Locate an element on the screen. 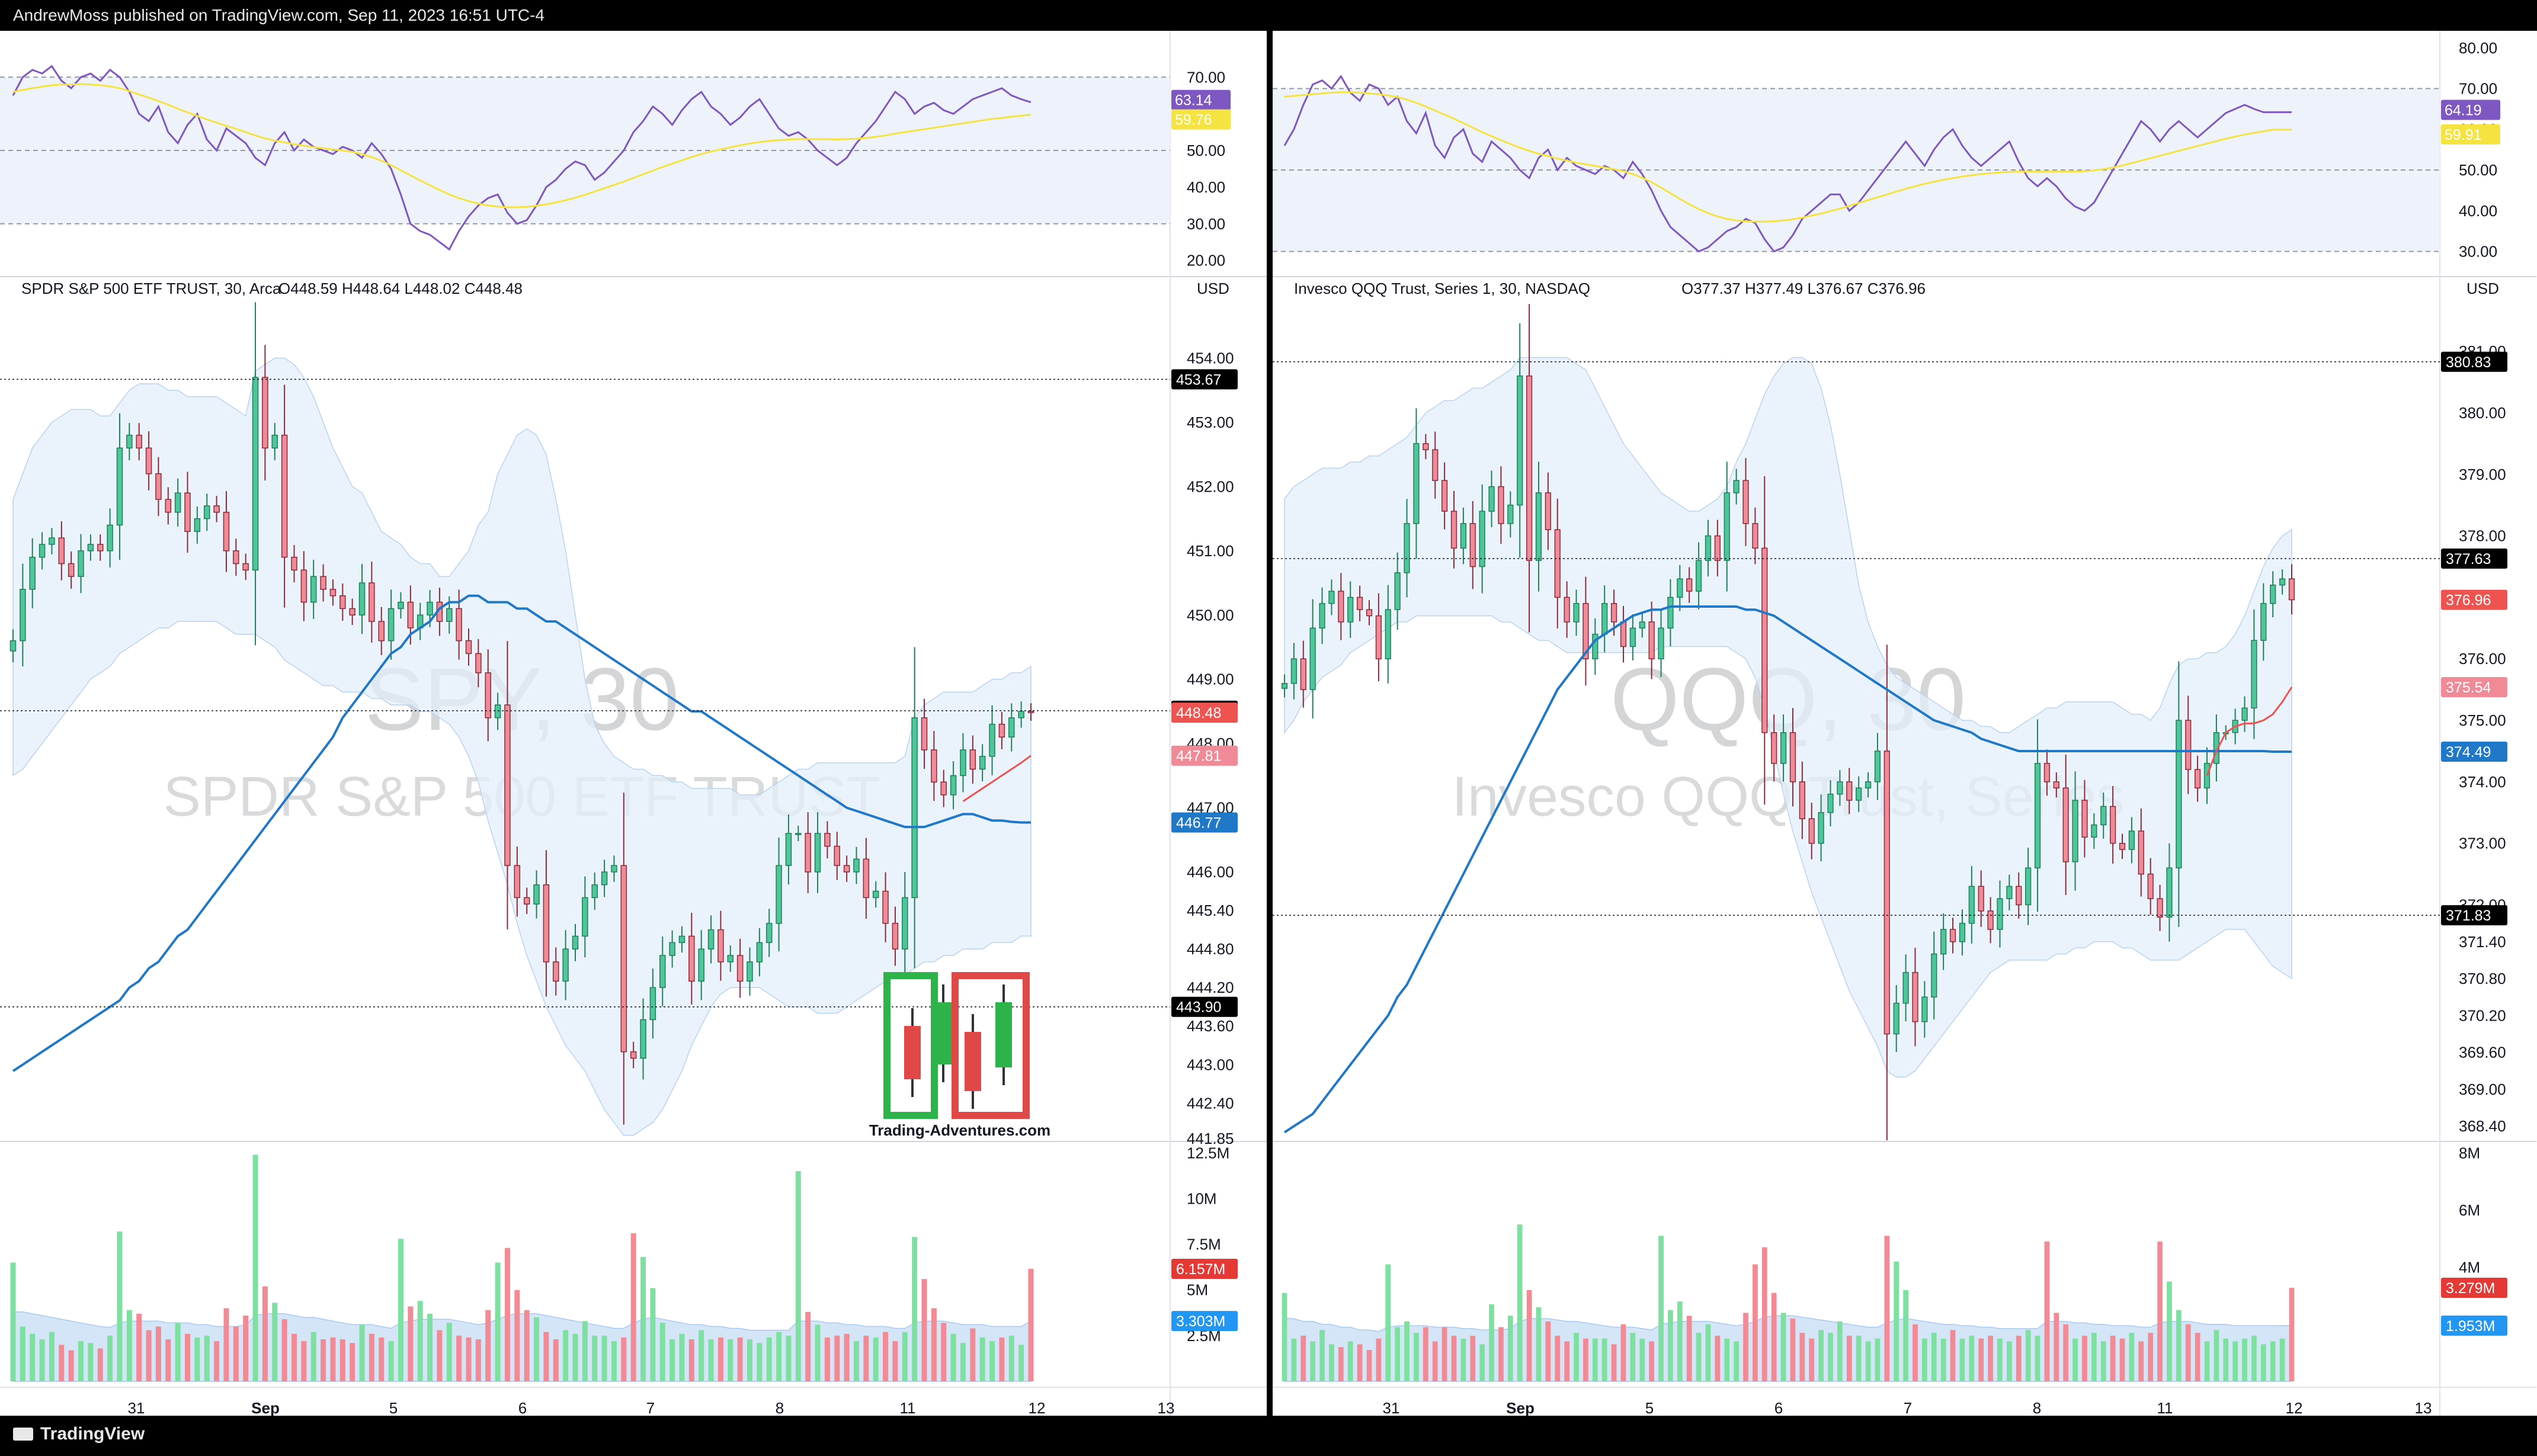 This screenshot has width=2537, height=1456. price-tick-label: 446.00 is located at coordinates (1210, 872).